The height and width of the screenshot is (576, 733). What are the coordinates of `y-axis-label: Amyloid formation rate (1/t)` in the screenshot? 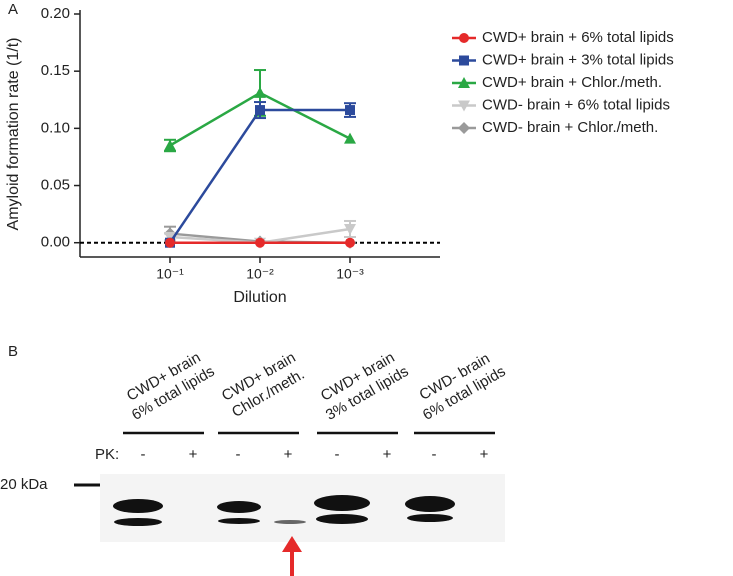 It's located at (13, 134).